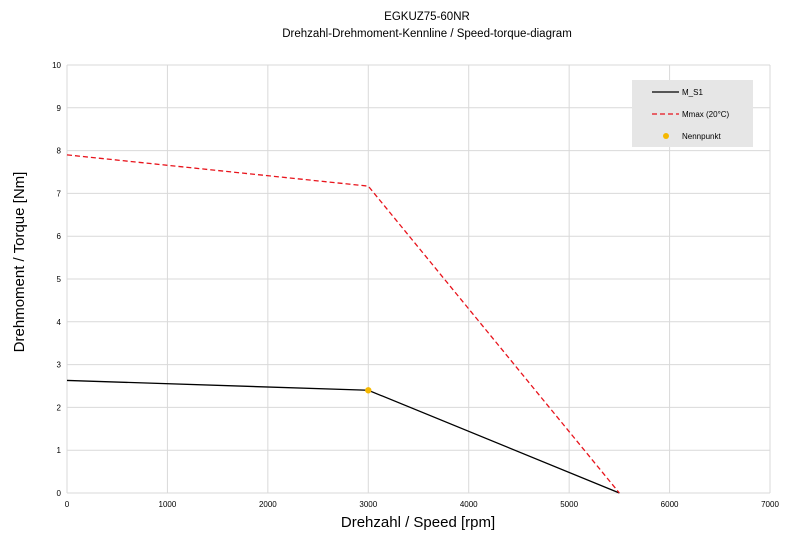 This screenshot has width=788, height=533. What do you see at coordinates (422, 504) in the screenshot?
I see `x-tick-labels: 0 1000 2000 3000 4000 5000 6000 7000` at bounding box center [422, 504].